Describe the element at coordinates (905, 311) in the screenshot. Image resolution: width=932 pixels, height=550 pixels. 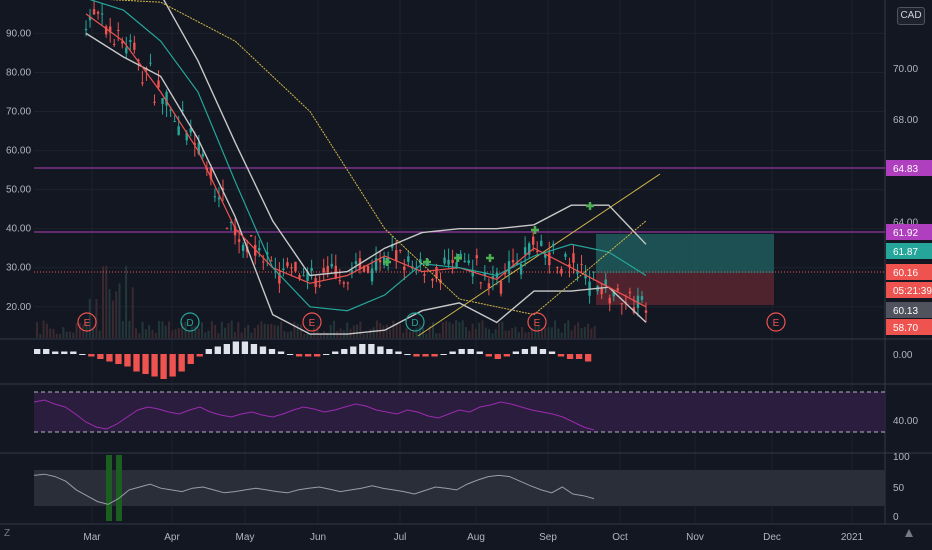
I see `price-tag-label: 60.13` at that location.